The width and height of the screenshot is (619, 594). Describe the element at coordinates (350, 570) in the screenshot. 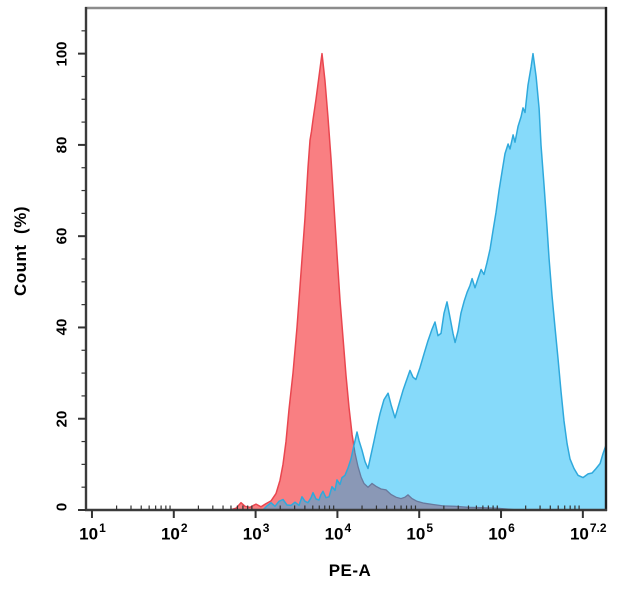

I see `x-axis-title: PE-A` at that location.